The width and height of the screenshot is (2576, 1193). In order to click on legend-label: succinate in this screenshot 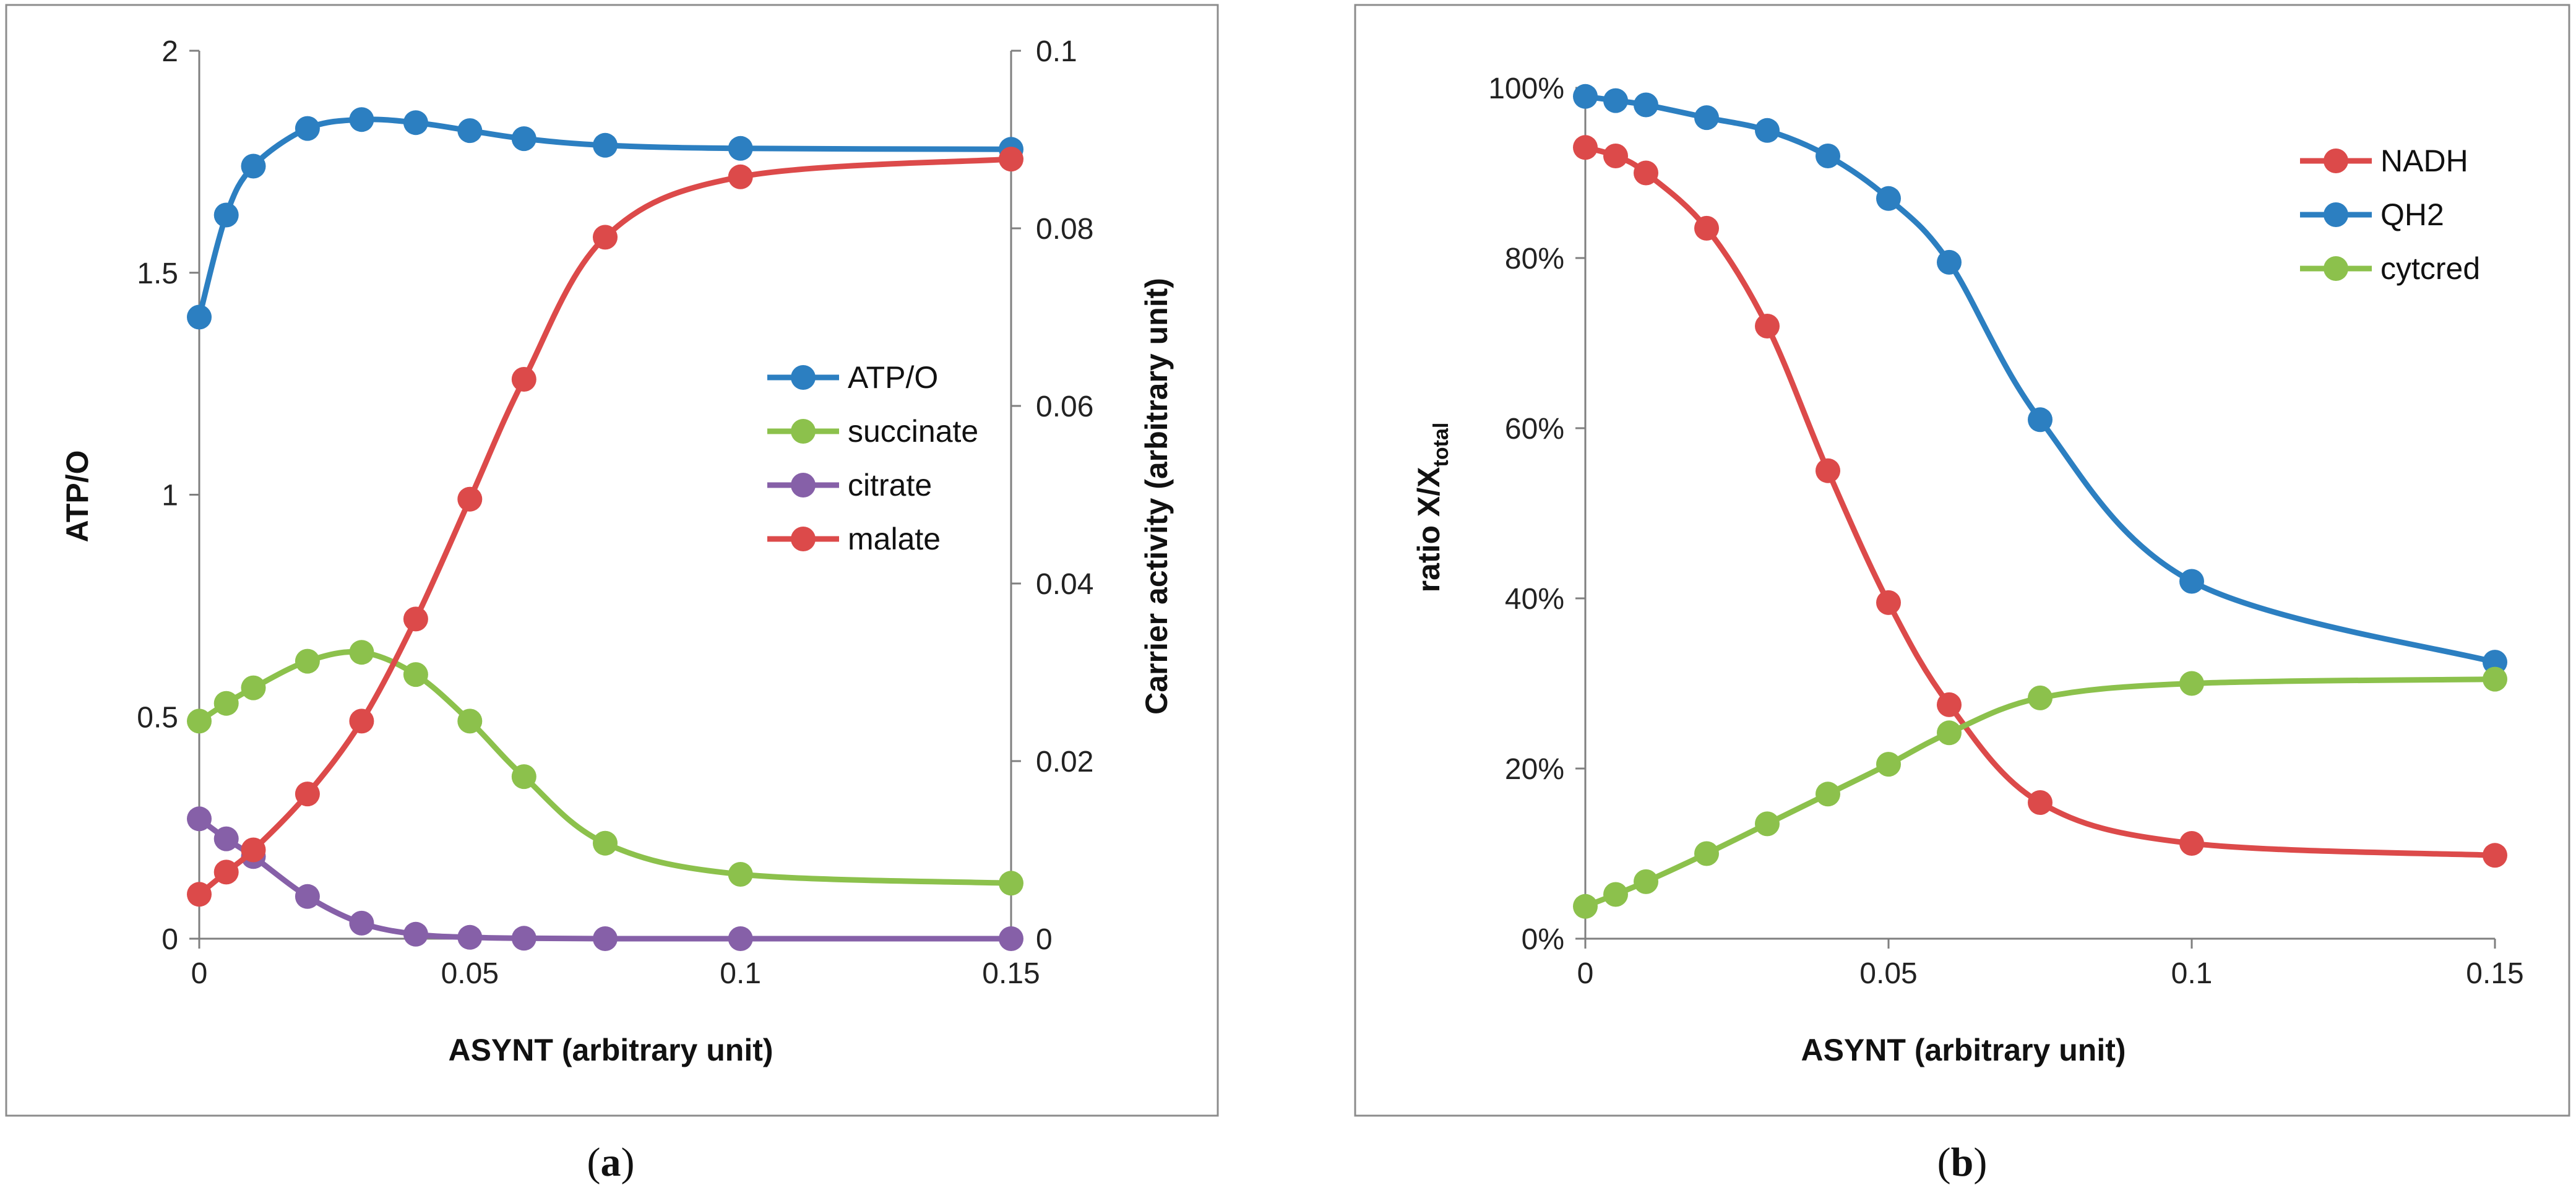, I will do `click(913, 431)`.